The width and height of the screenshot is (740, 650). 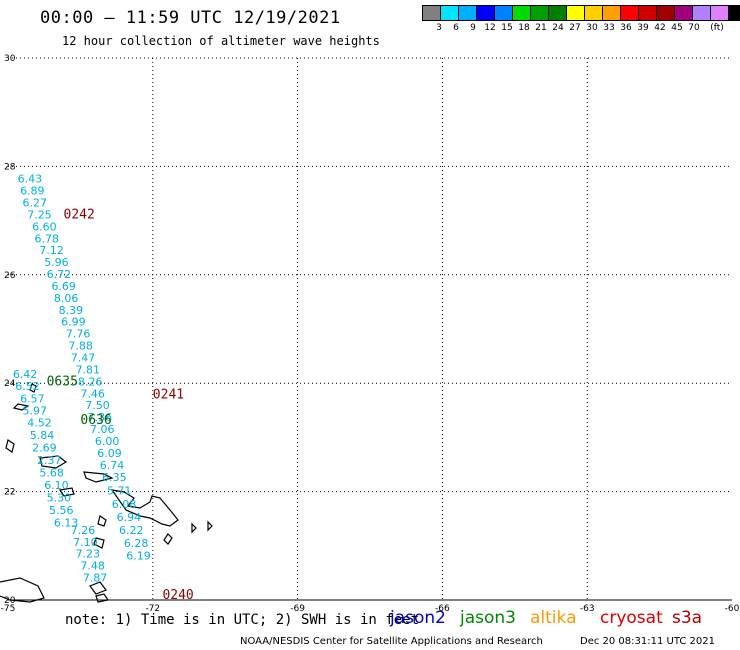 I want to click on swh-value: 8.39, so click(x=71, y=310).